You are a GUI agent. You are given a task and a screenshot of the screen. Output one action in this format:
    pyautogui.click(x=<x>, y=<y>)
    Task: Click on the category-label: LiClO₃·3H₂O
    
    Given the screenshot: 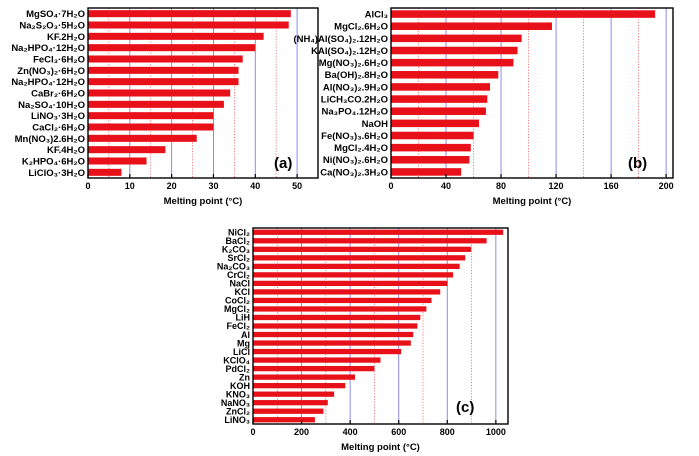 What is the action you would take?
    pyautogui.click(x=56, y=173)
    